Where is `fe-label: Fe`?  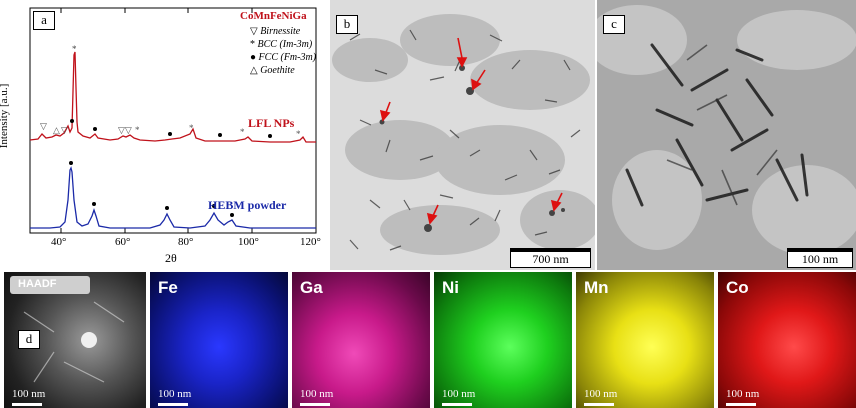 fe-label: Fe is located at coordinates (168, 287).